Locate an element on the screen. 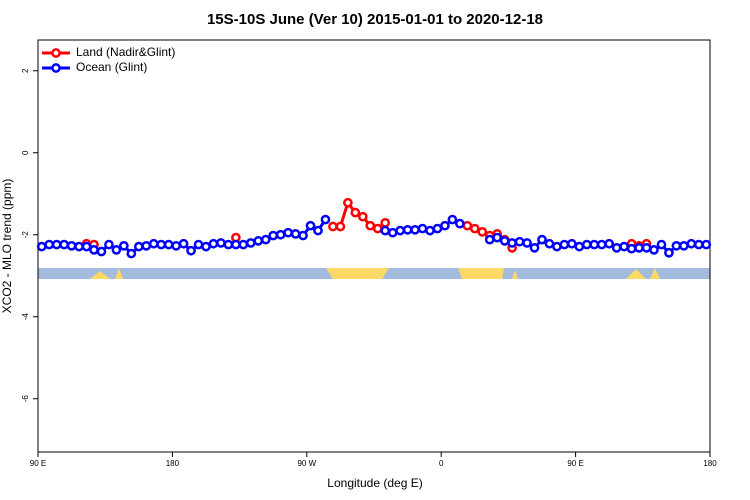 The image size is (750, 500). y-tick-label: -2 is located at coordinates (25, 235).